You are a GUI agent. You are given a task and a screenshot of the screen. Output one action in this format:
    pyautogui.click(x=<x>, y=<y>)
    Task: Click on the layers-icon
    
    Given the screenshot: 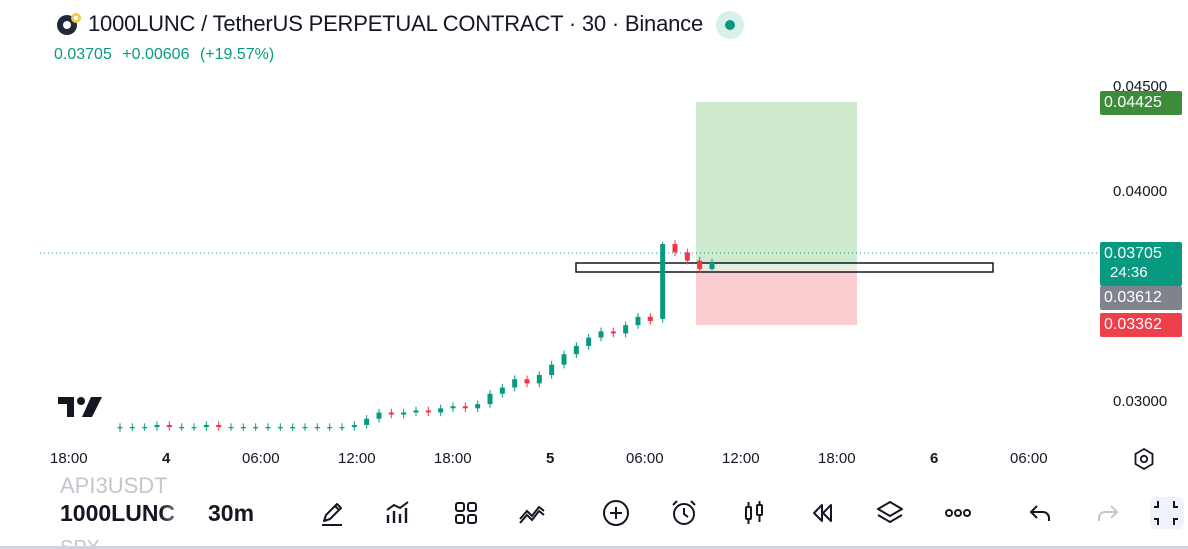 What is the action you would take?
    pyautogui.click(x=890, y=513)
    